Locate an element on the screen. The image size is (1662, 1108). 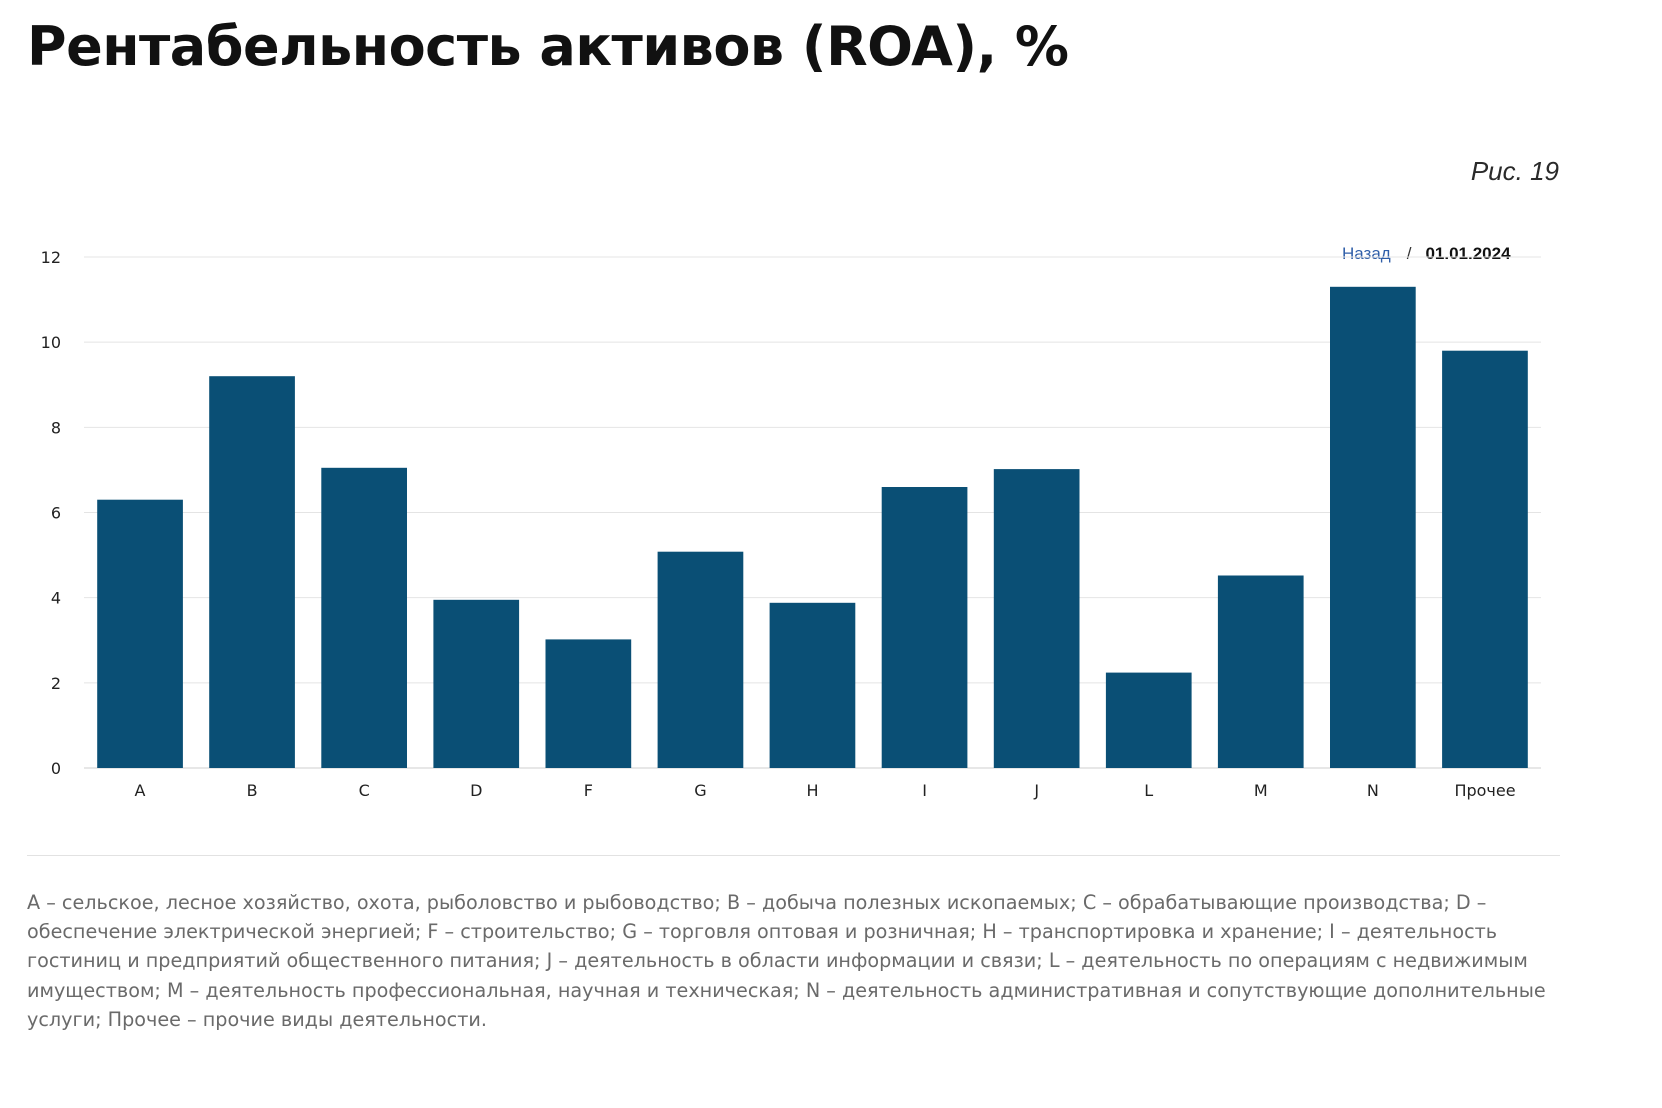
back-link: Назад is located at coordinates (1366, 253).